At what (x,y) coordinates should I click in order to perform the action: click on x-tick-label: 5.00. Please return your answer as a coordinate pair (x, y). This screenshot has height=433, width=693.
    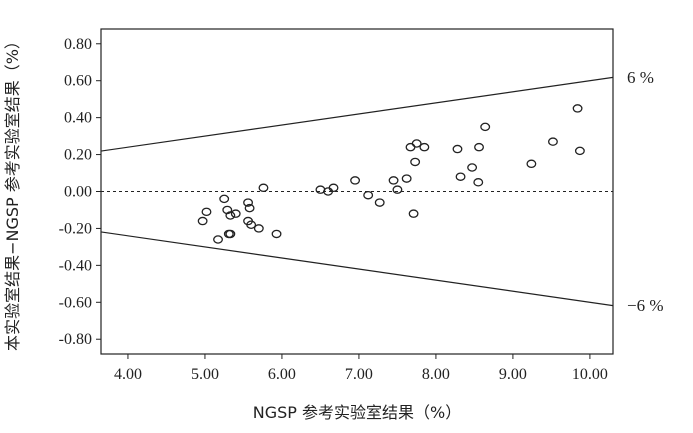
    Looking at the image, I should click on (205, 374).